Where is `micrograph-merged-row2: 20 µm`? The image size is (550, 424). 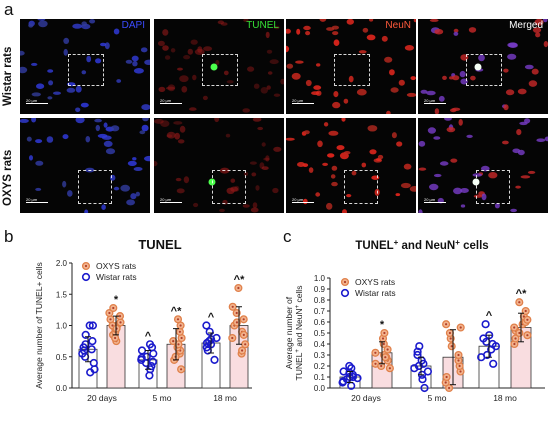
micrograph-merged-row2: 20 µm is located at coordinates (483, 165).